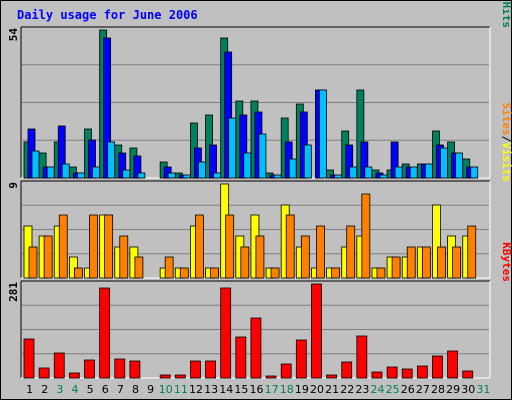 The image size is (512, 400). What do you see at coordinates (135, 389) in the screenshot?
I see `x-tick-label: 8` at bounding box center [135, 389].